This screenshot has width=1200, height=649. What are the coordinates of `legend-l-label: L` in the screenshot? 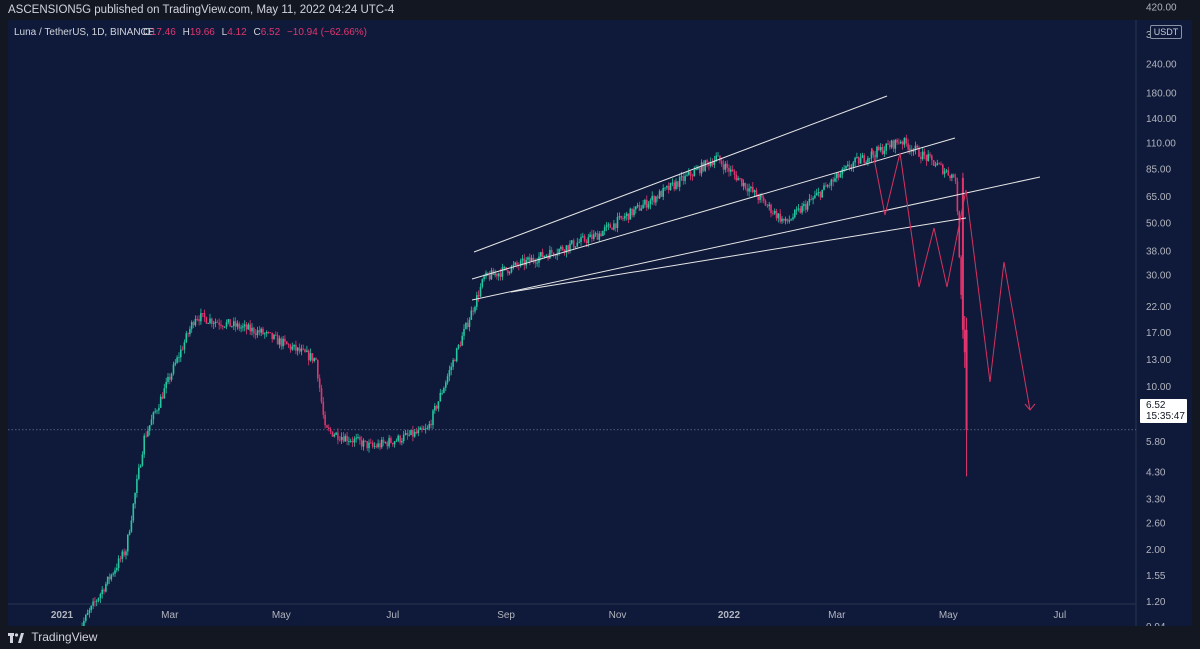 It's located at (225, 32).